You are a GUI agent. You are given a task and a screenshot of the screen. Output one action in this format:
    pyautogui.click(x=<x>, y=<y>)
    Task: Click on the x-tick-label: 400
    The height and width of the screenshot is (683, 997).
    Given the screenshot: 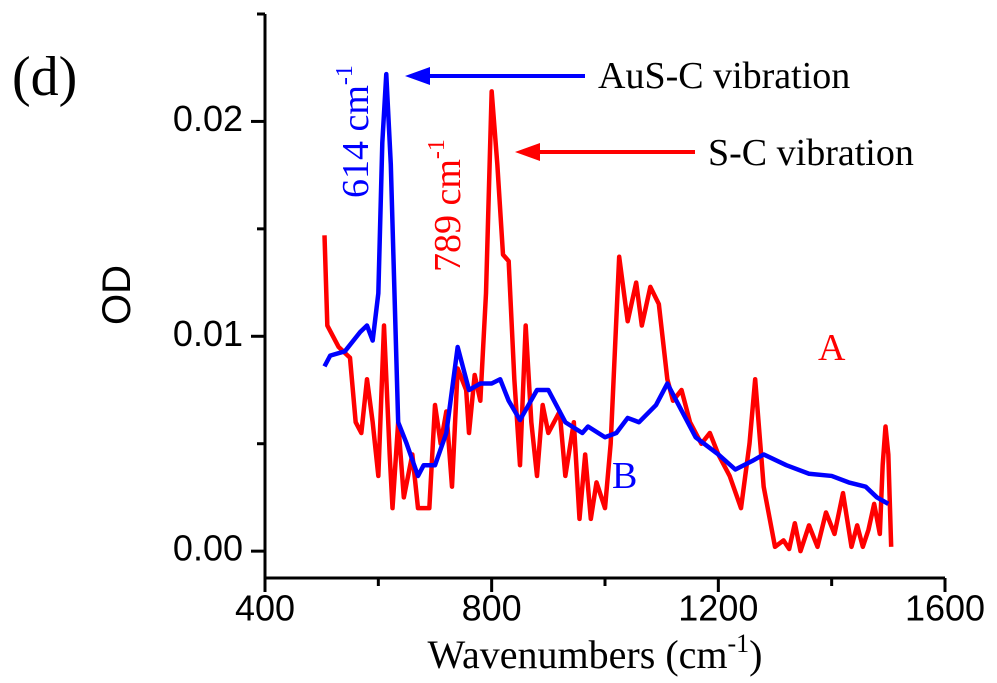 What is the action you would take?
    pyautogui.click(x=265, y=608)
    